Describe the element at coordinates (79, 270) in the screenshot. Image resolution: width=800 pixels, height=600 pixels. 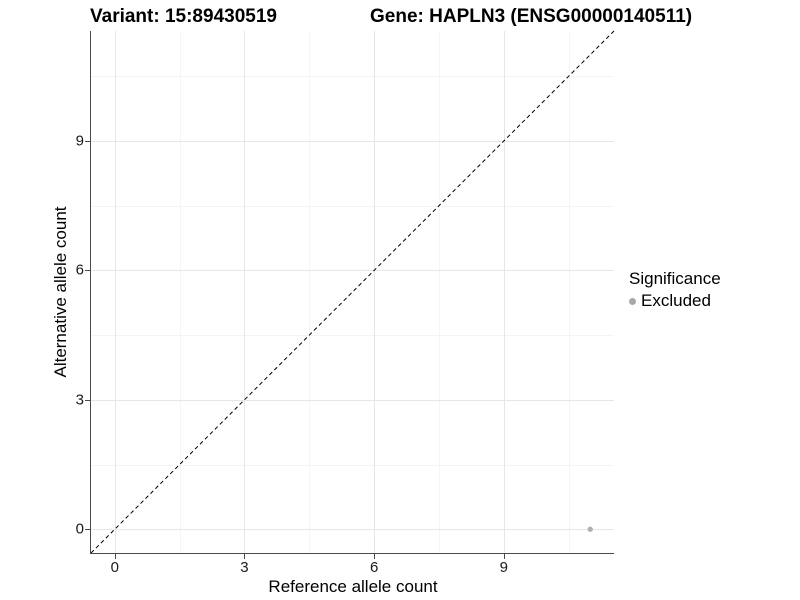
I see `y-tick-label: 6` at that location.